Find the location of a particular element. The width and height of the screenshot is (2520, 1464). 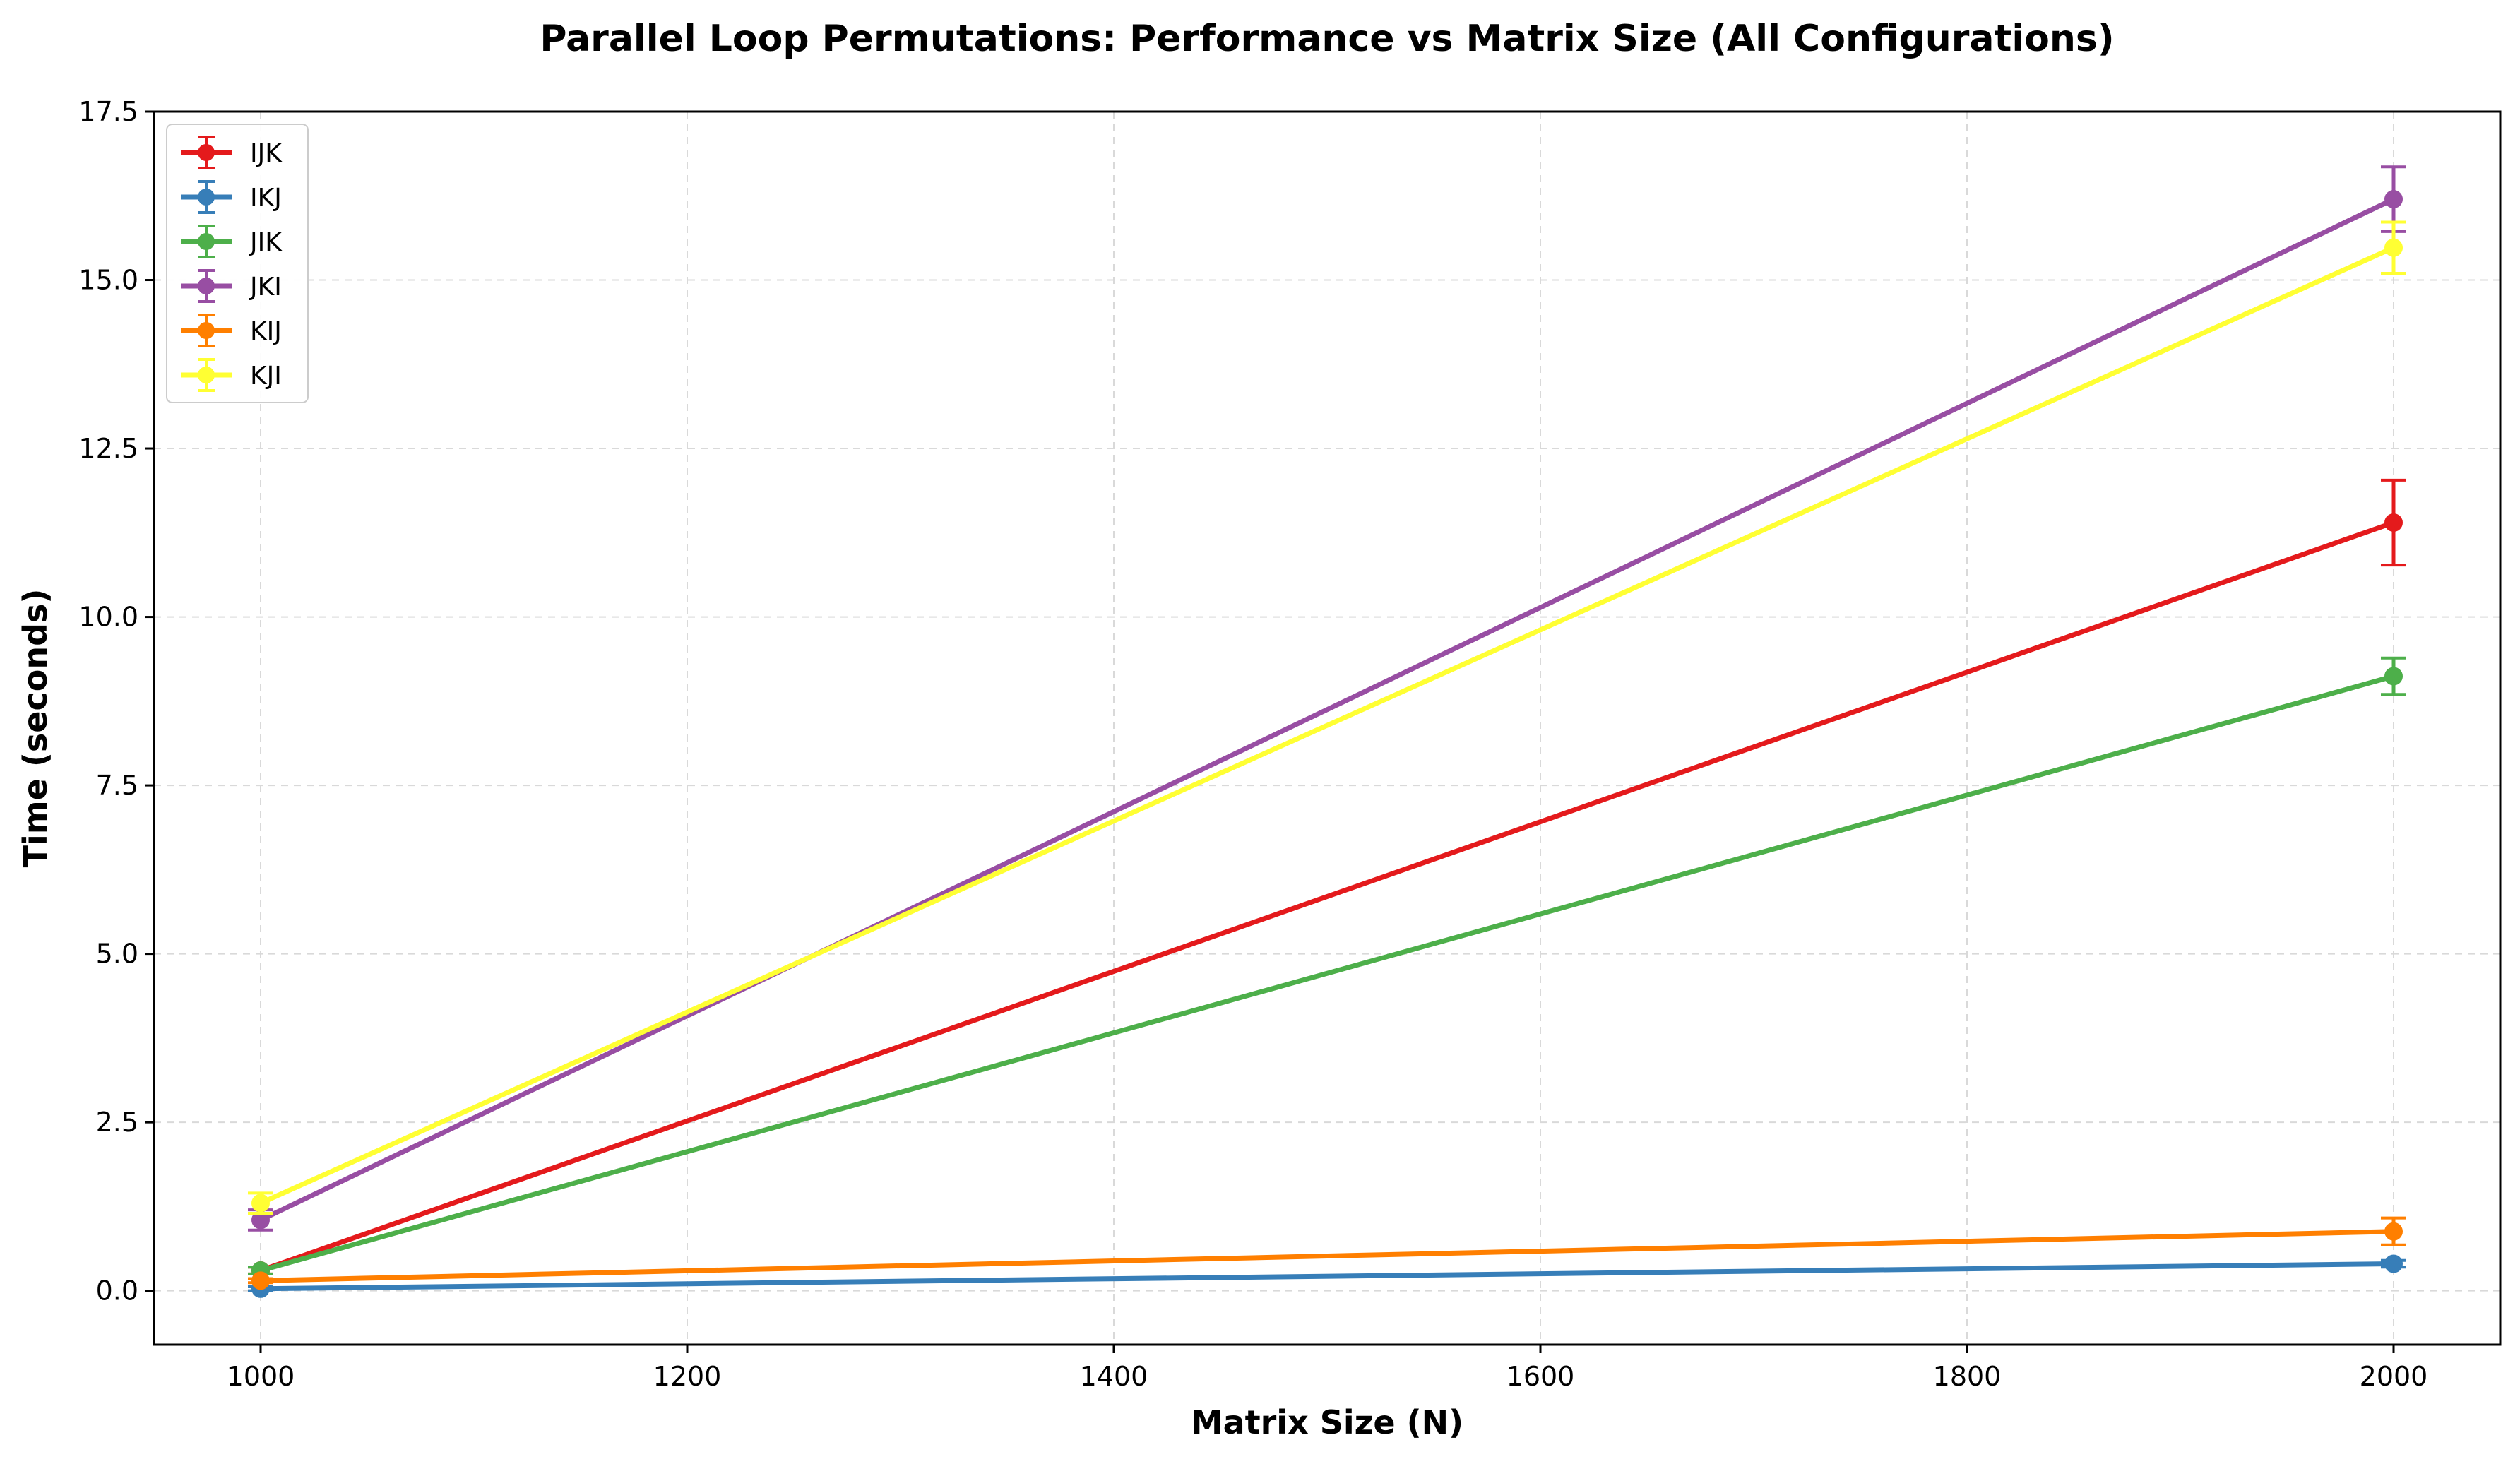

y-tick-label: 10.0 is located at coordinates (108, 617).